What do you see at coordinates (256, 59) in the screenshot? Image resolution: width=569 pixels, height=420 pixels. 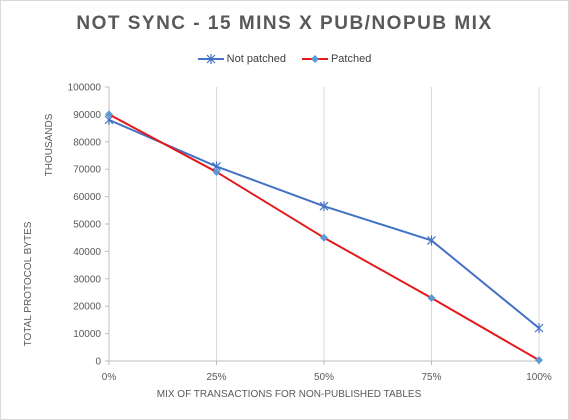 I see `legend-label-not-patched: Not patched` at bounding box center [256, 59].